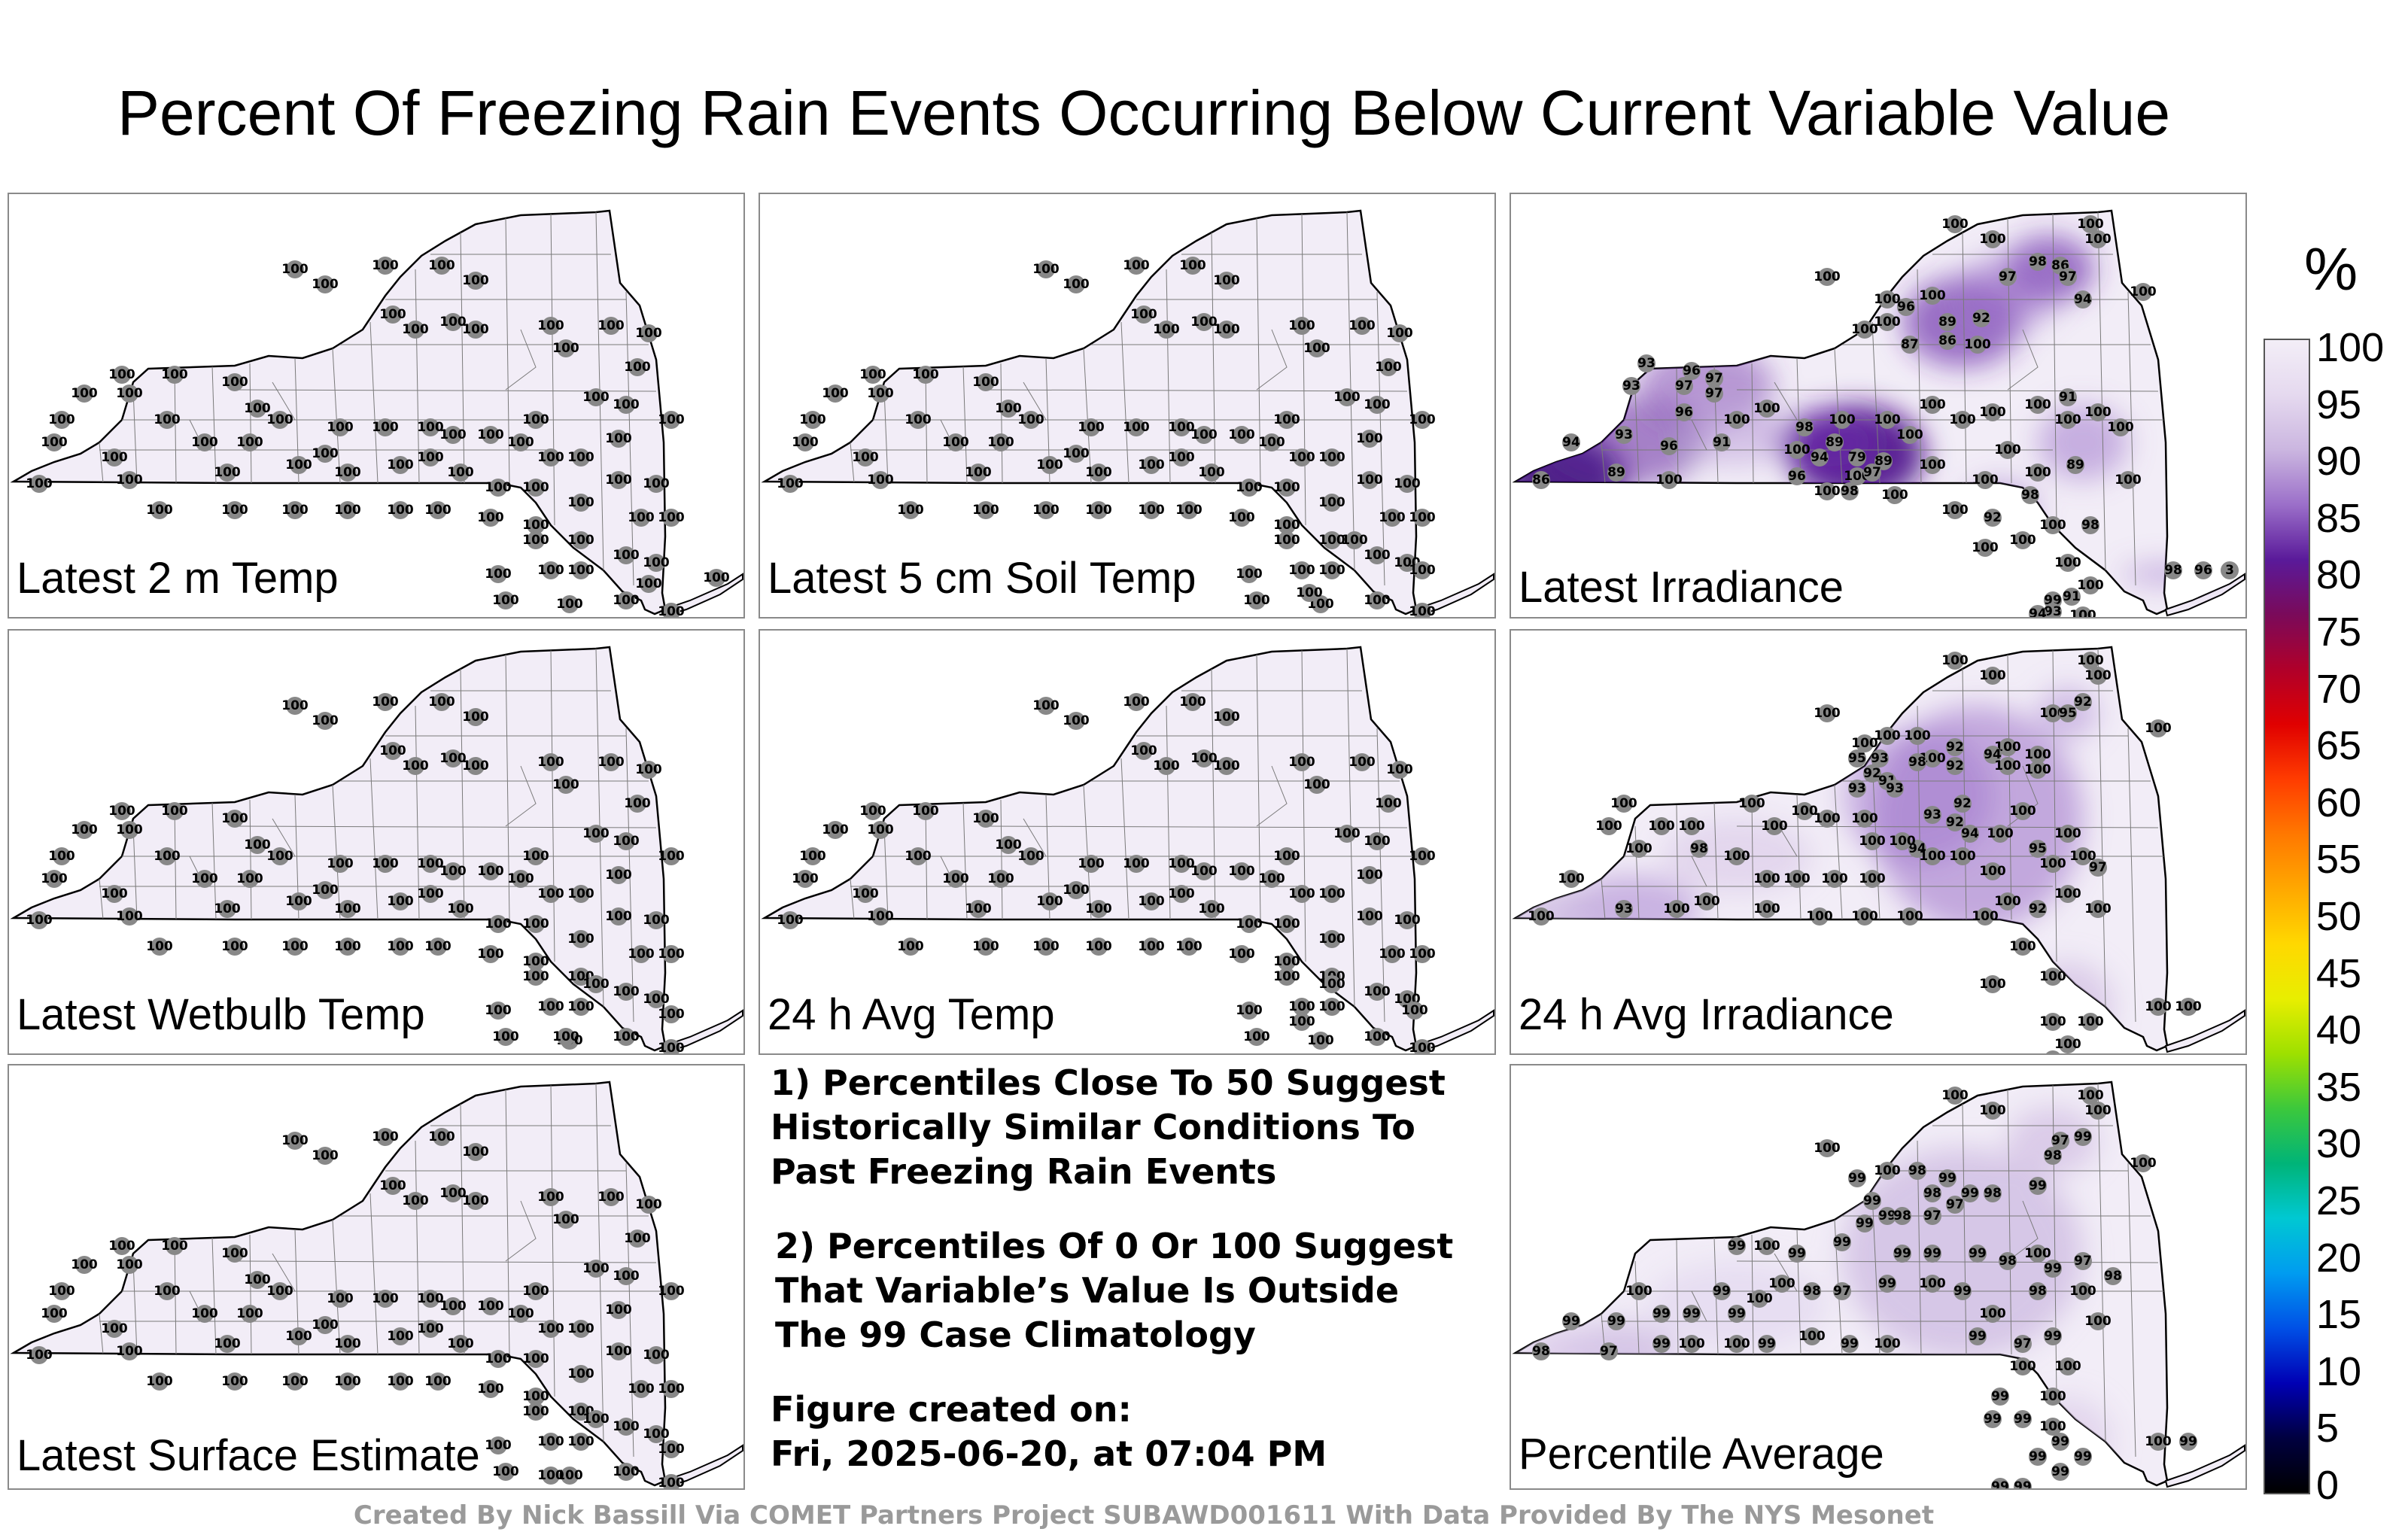 This screenshot has width=2408, height=1535. What do you see at coordinates (2339, 462) in the screenshot?
I see `colorbar-tick-label: 90` at bounding box center [2339, 462].